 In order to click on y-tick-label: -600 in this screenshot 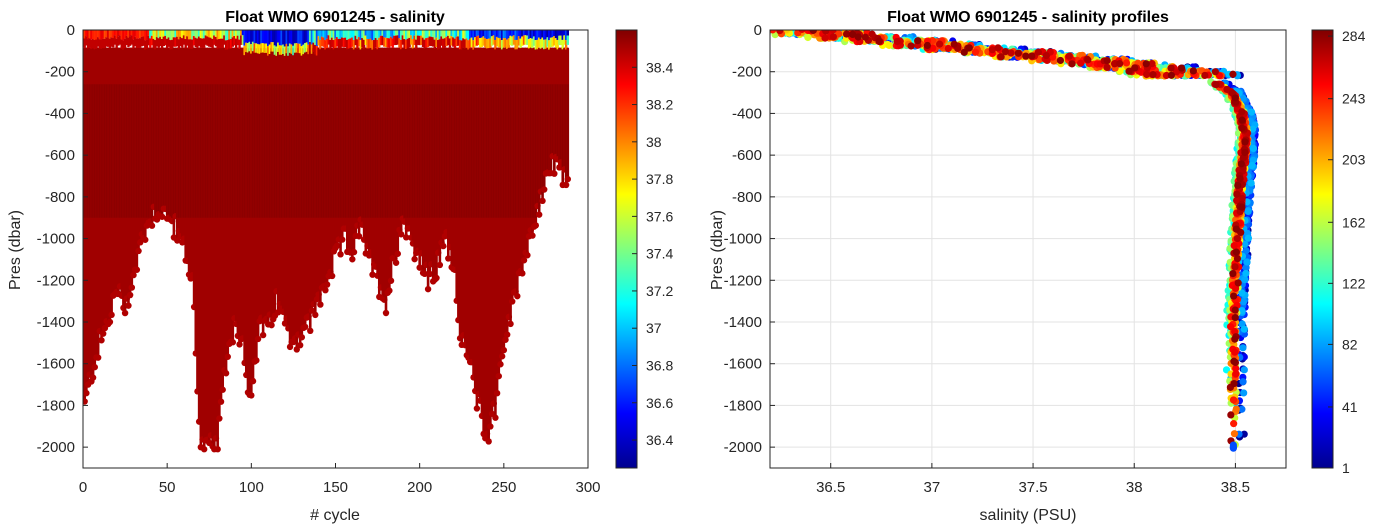, I will do `click(60, 155)`.